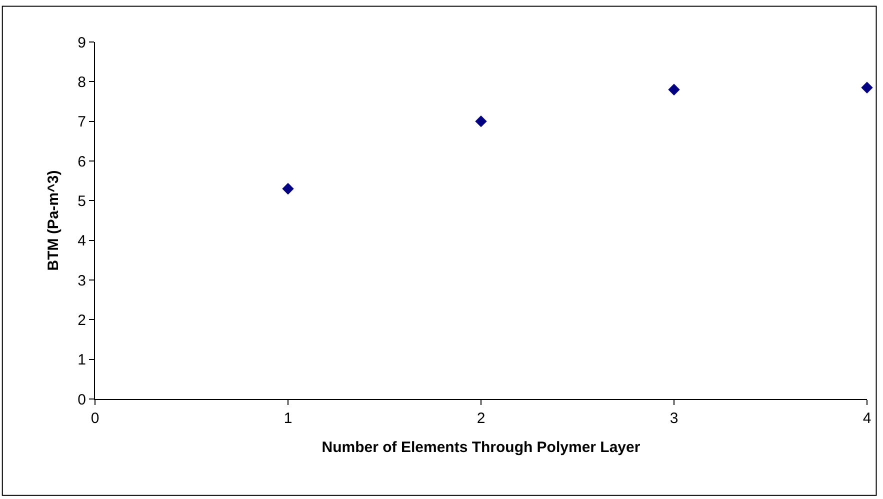  I want to click on y-tick-label: 8, so click(82, 82).